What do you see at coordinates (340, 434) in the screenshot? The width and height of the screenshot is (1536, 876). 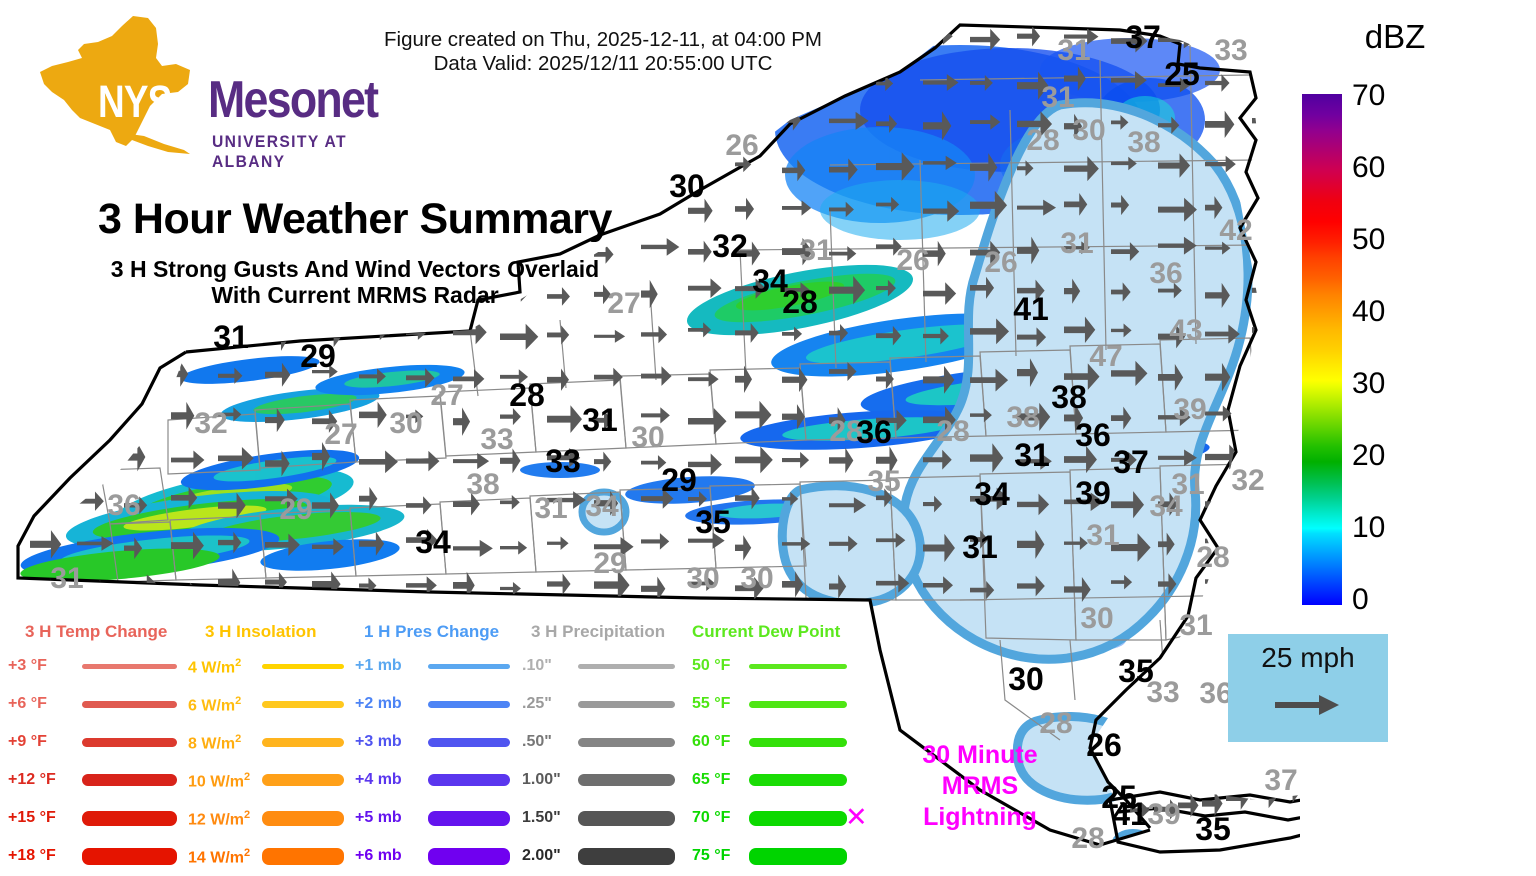 I see `wind-gust-value: 27` at bounding box center [340, 434].